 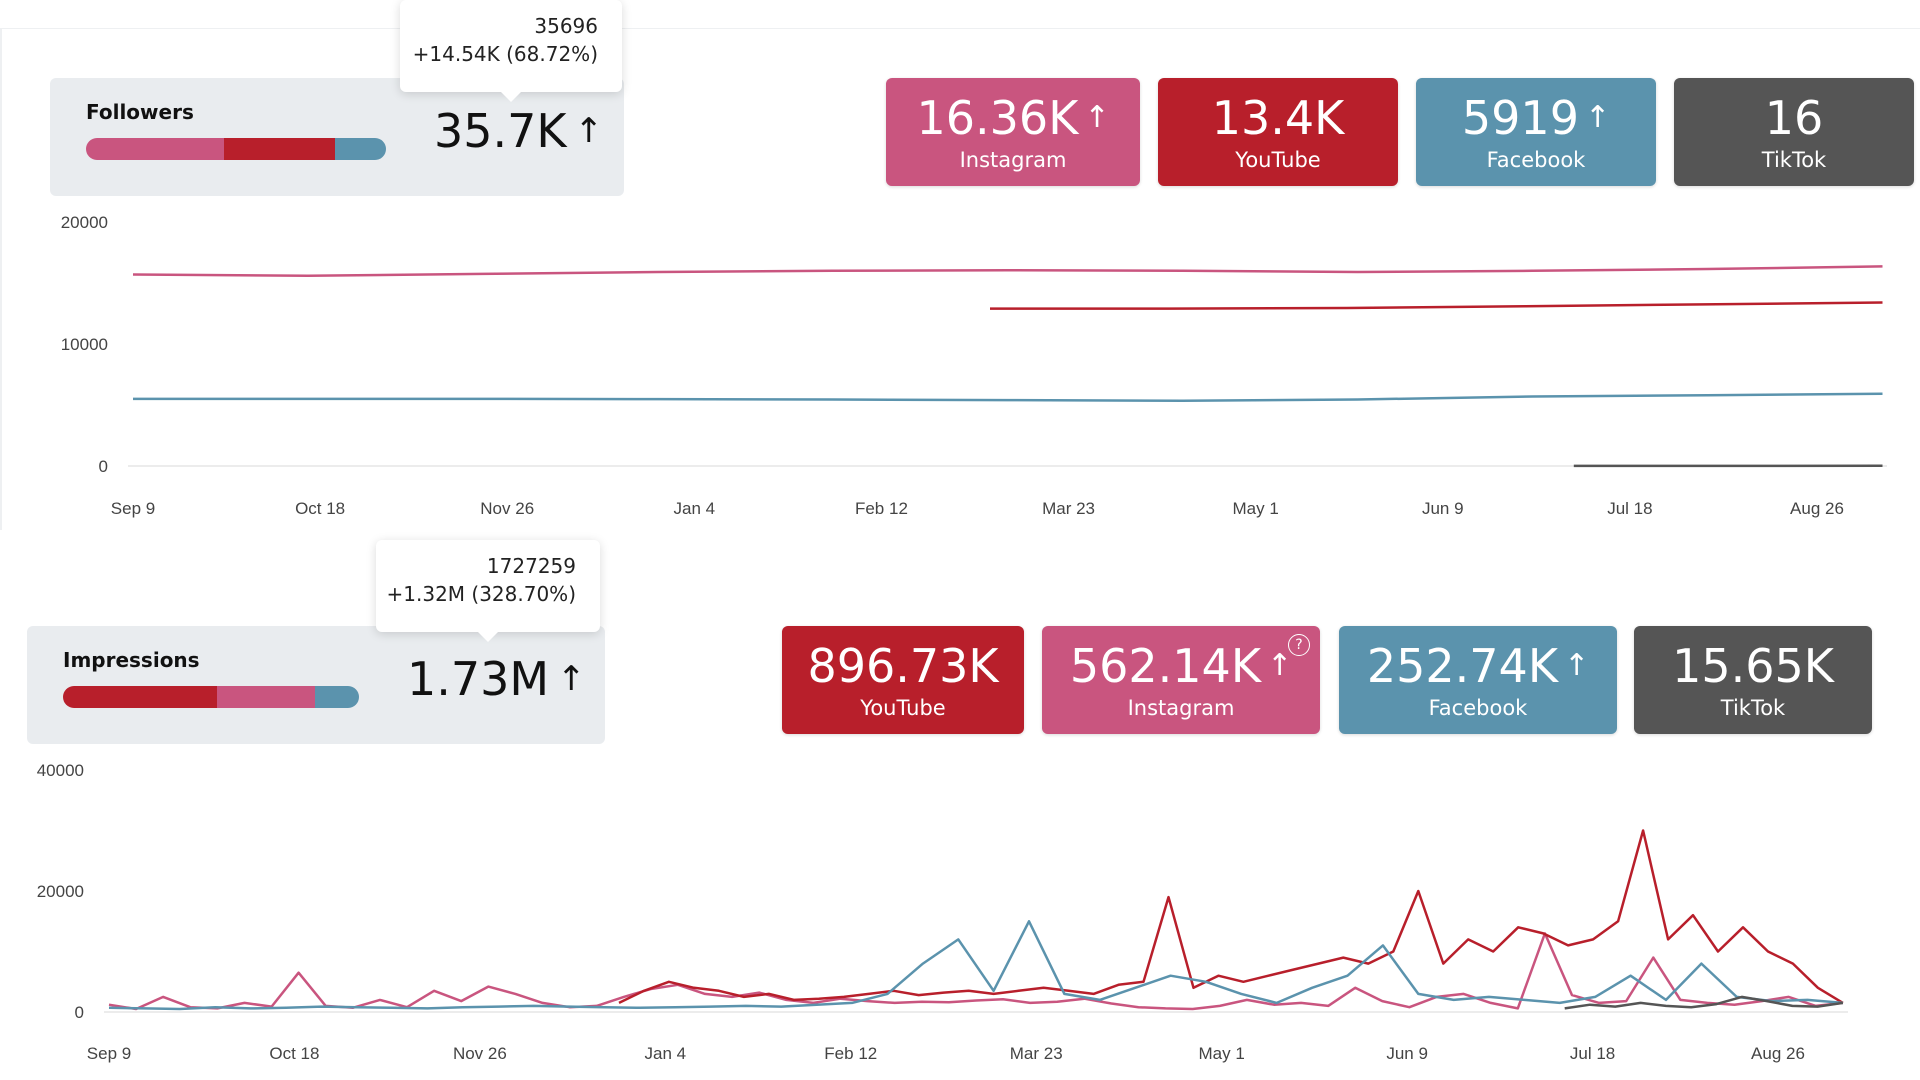 What do you see at coordinates (997, 118) in the screenshot?
I see `card-value-text: 16.36K` at bounding box center [997, 118].